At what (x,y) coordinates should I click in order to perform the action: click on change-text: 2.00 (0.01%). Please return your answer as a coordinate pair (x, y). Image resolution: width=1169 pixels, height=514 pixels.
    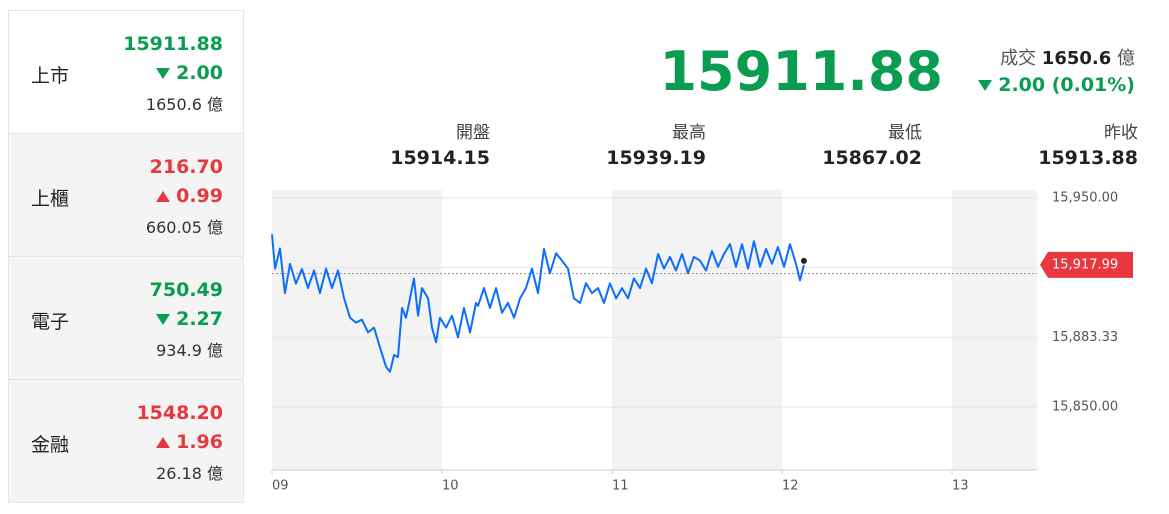
    Looking at the image, I should click on (1066, 85).